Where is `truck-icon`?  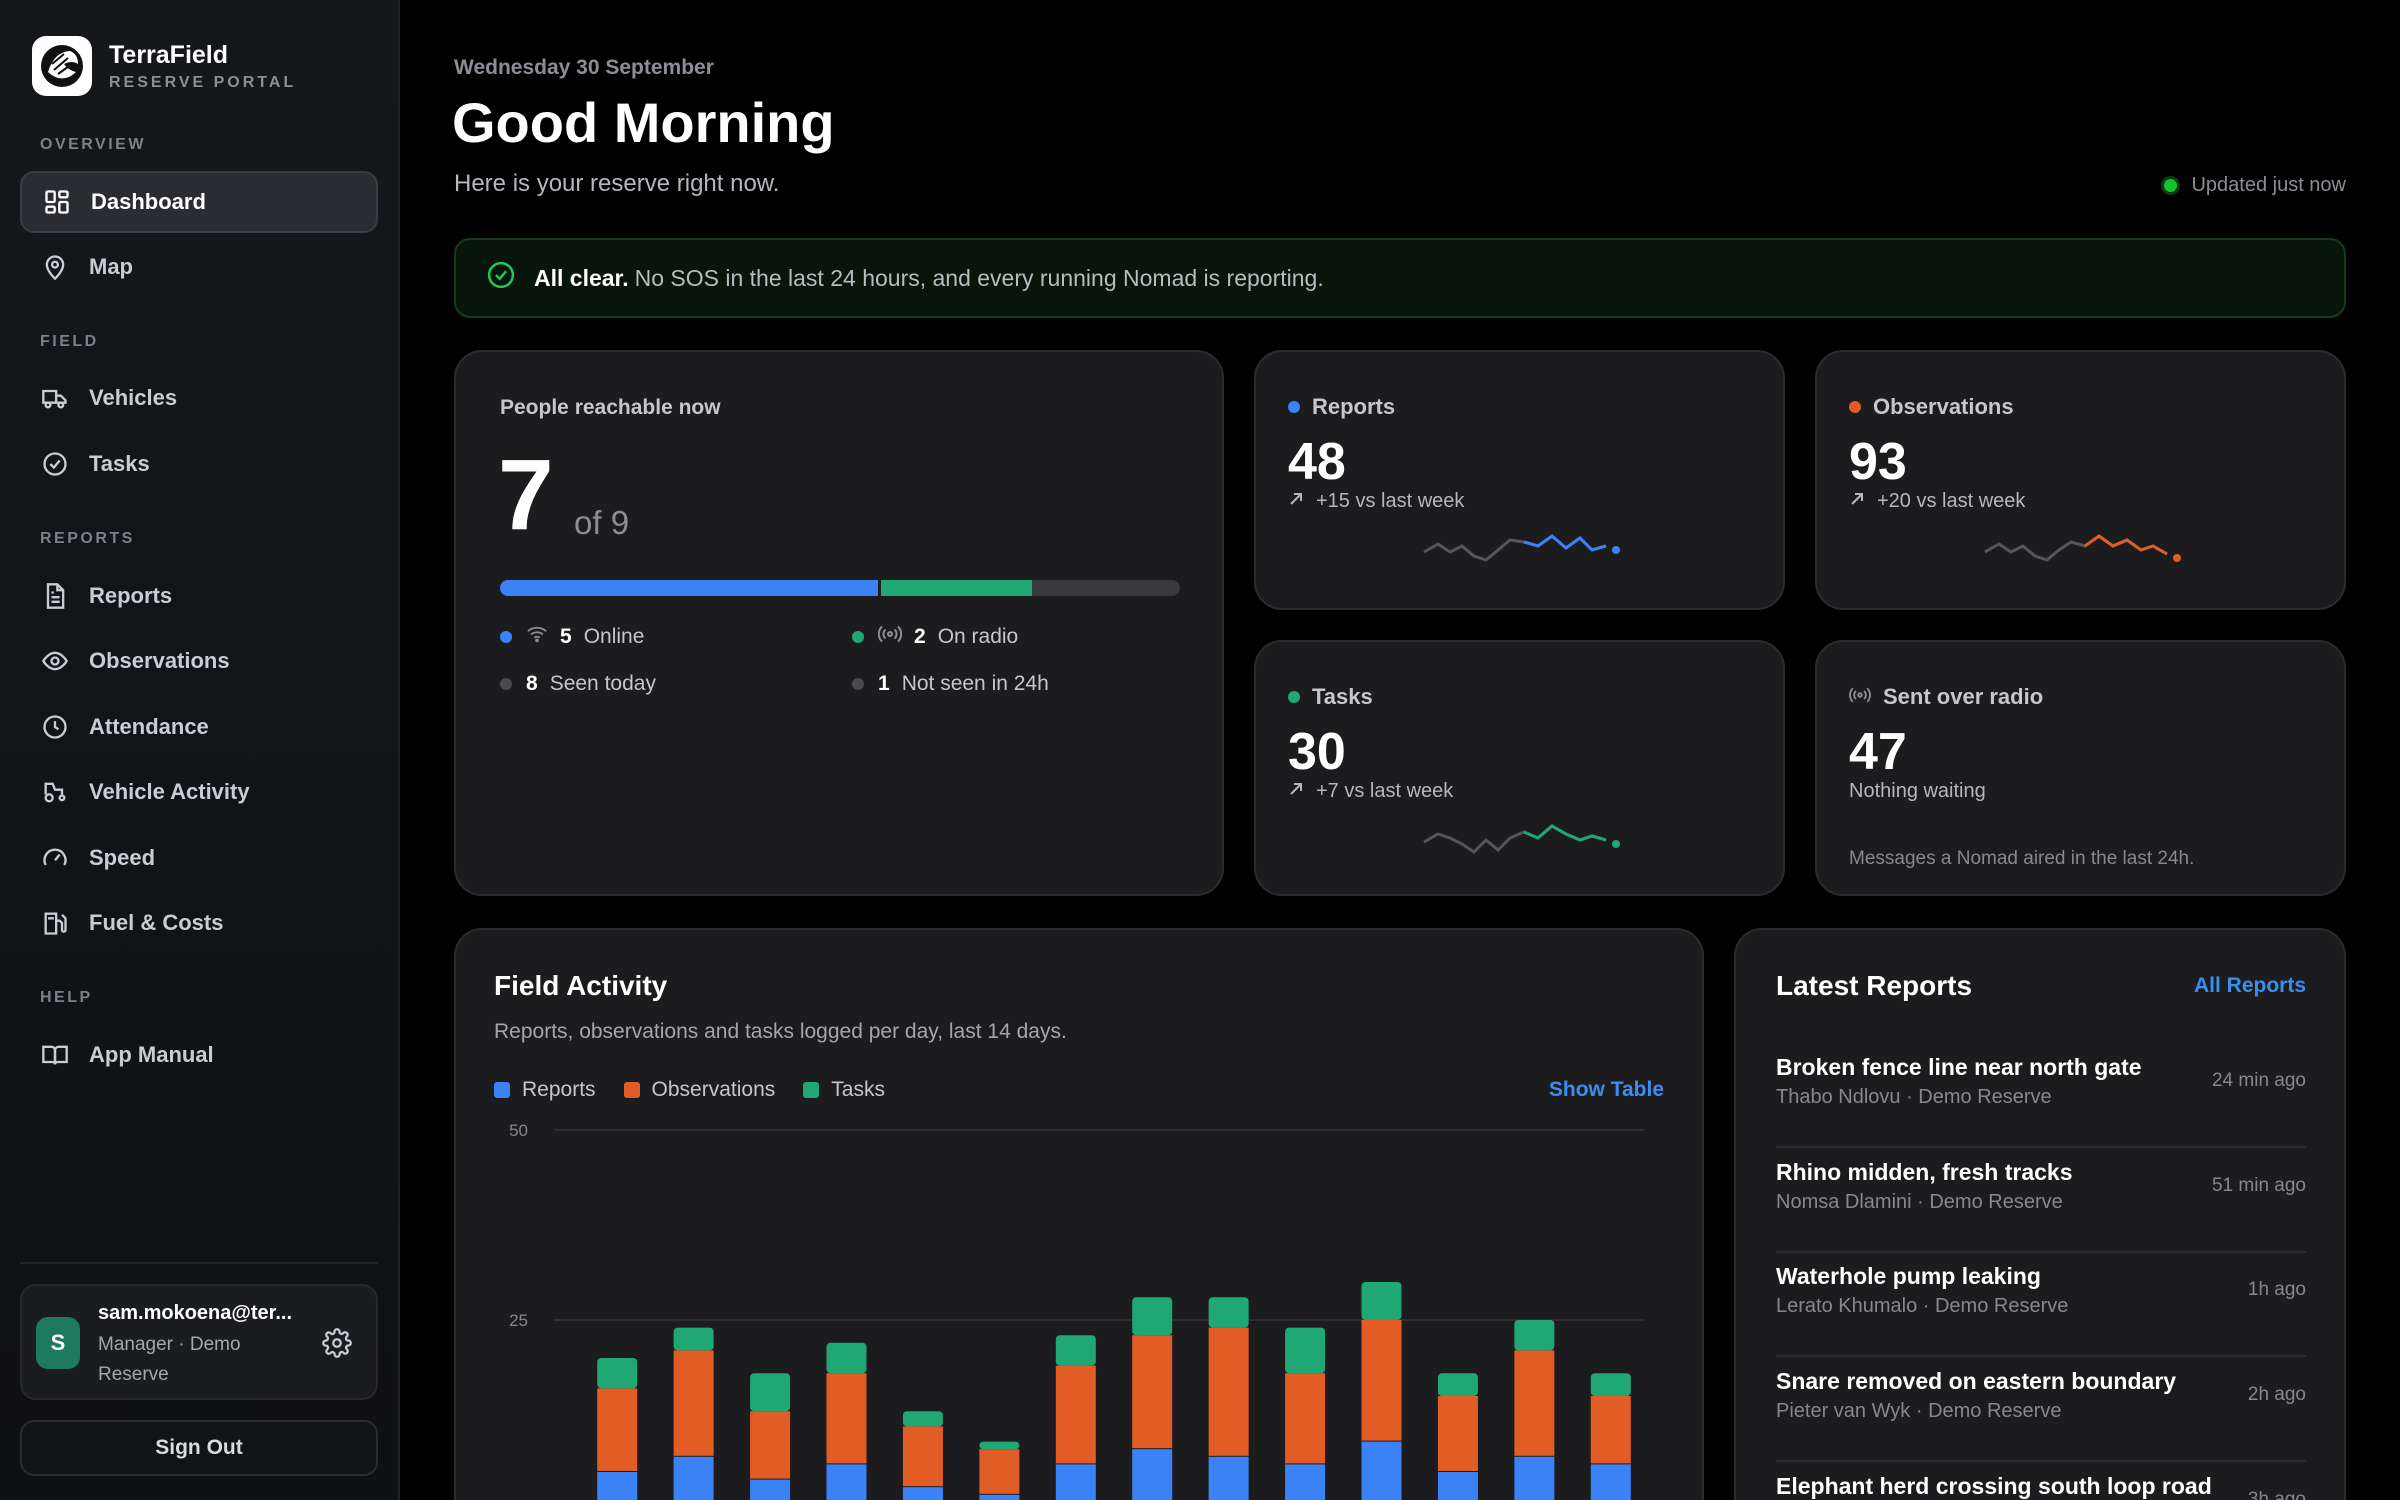
truck-icon is located at coordinates (55, 398).